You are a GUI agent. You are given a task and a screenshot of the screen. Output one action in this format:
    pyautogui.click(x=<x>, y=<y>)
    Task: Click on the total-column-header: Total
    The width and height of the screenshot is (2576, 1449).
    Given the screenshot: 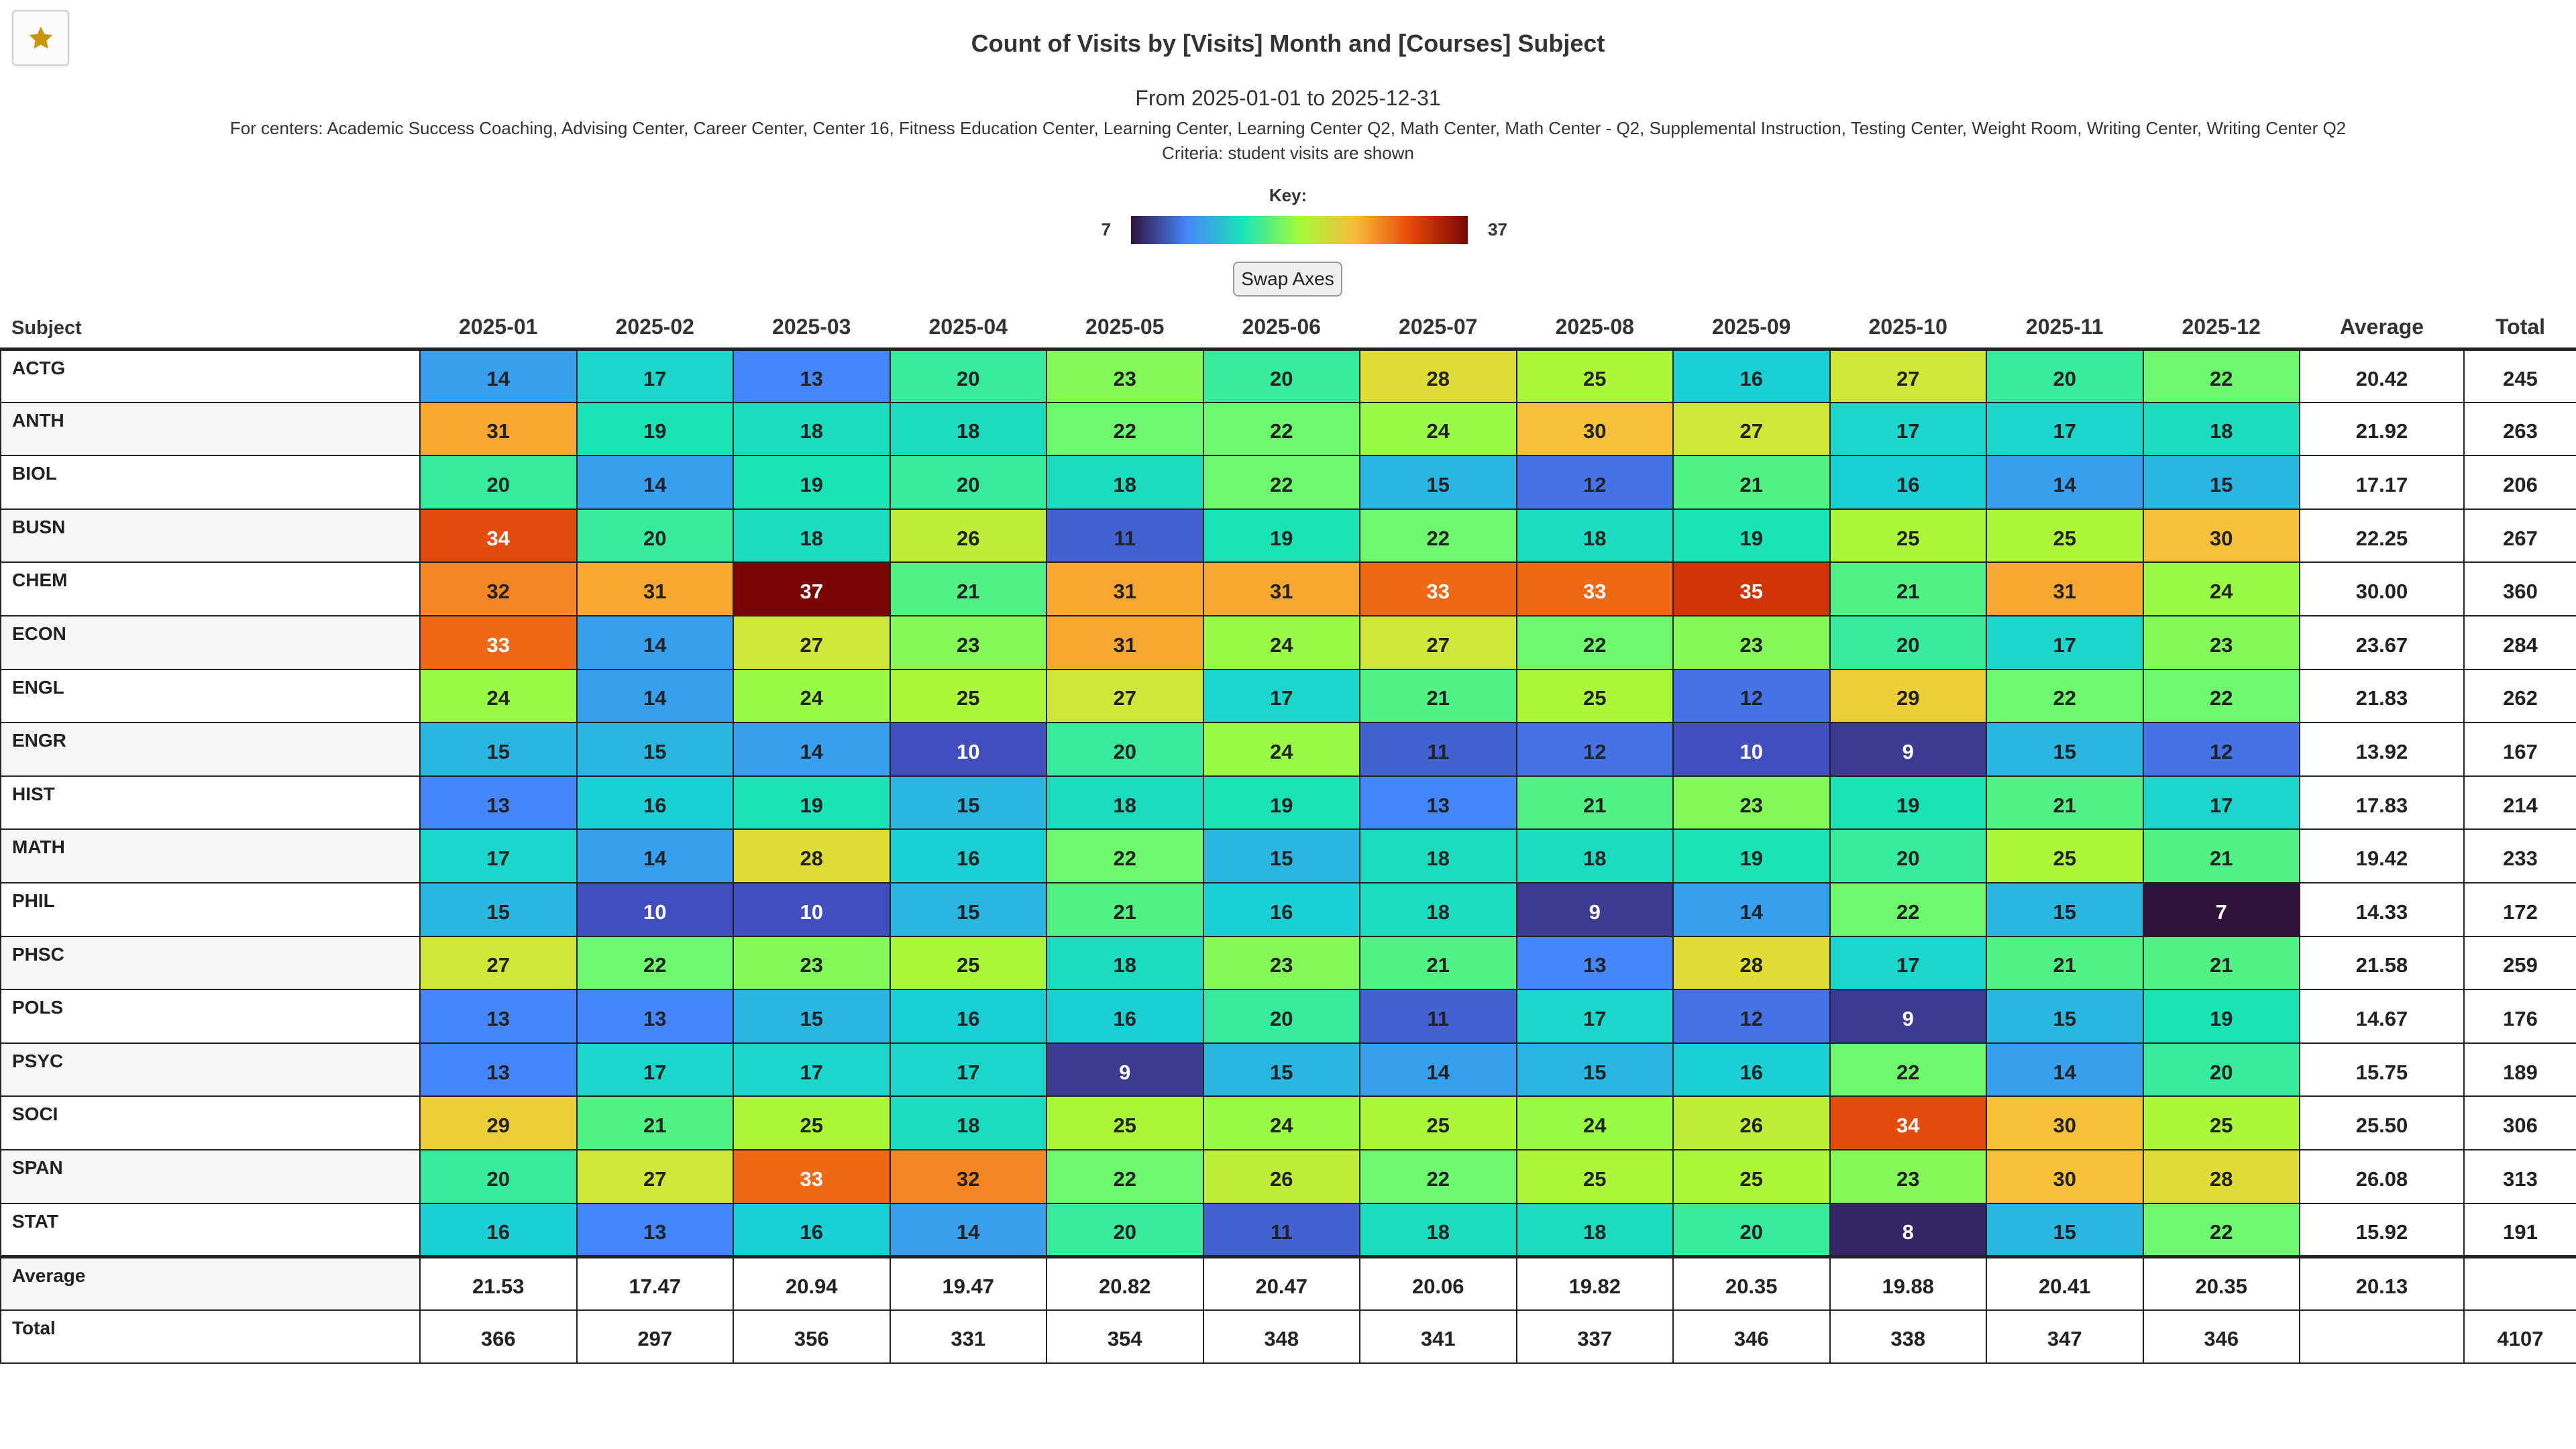 What is the action you would take?
    pyautogui.click(x=2520, y=326)
    